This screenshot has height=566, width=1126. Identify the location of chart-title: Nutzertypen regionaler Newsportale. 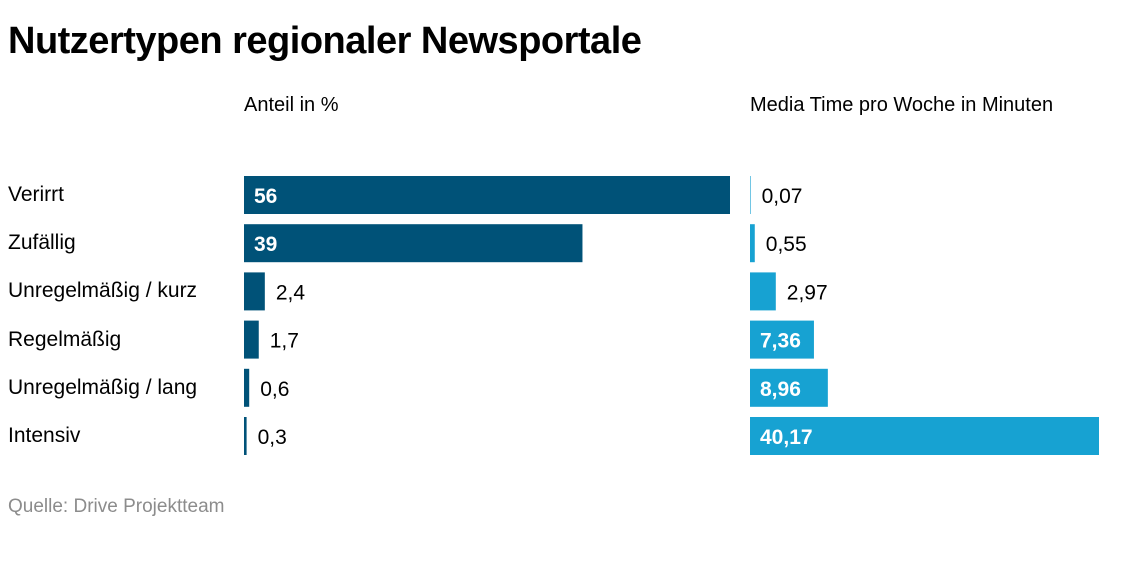
(325, 41).